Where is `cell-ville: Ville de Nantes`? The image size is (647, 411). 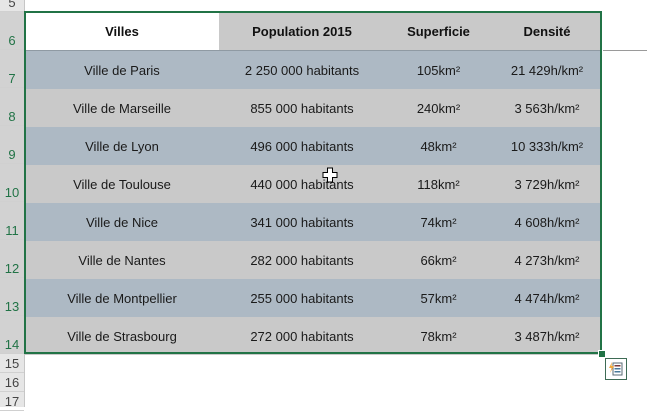 cell-ville: Ville de Nantes is located at coordinates (122, 260).